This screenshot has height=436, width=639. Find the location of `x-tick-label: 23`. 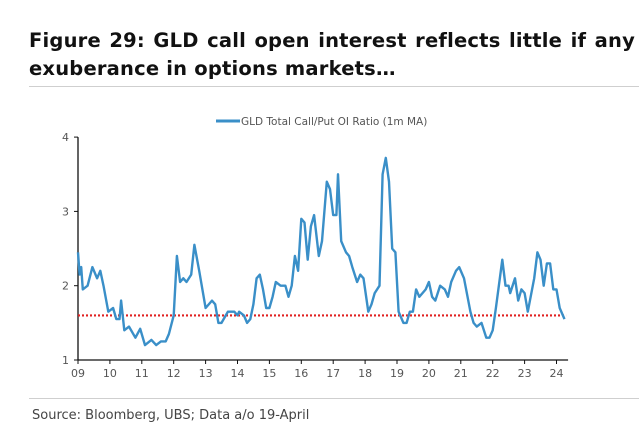

x-tick-label: 23 is located at coordinates (525, 373).